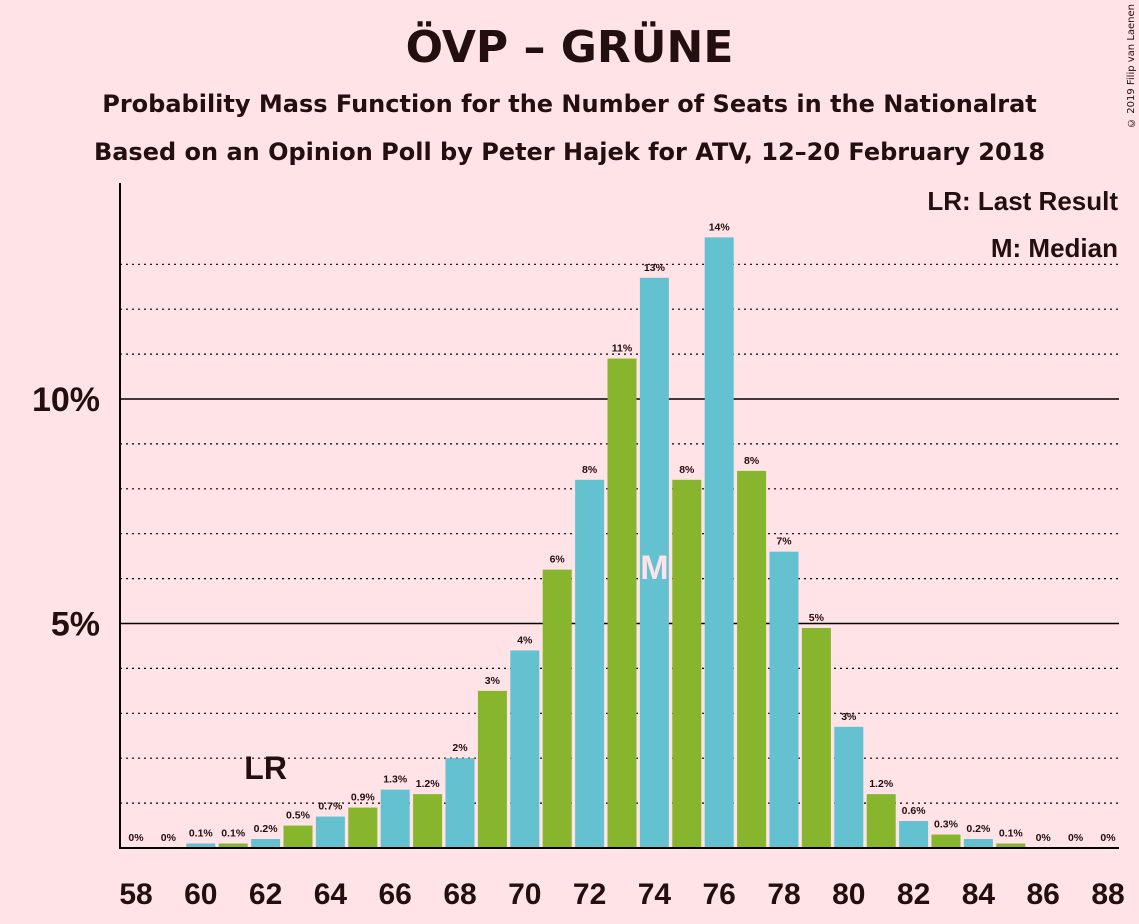 This screenshot has height=924, width=1139. What do you see at coordinates (265, 768) in the screenshot?
I see `last-result-marker: LR` at bounding box center [265, 768].